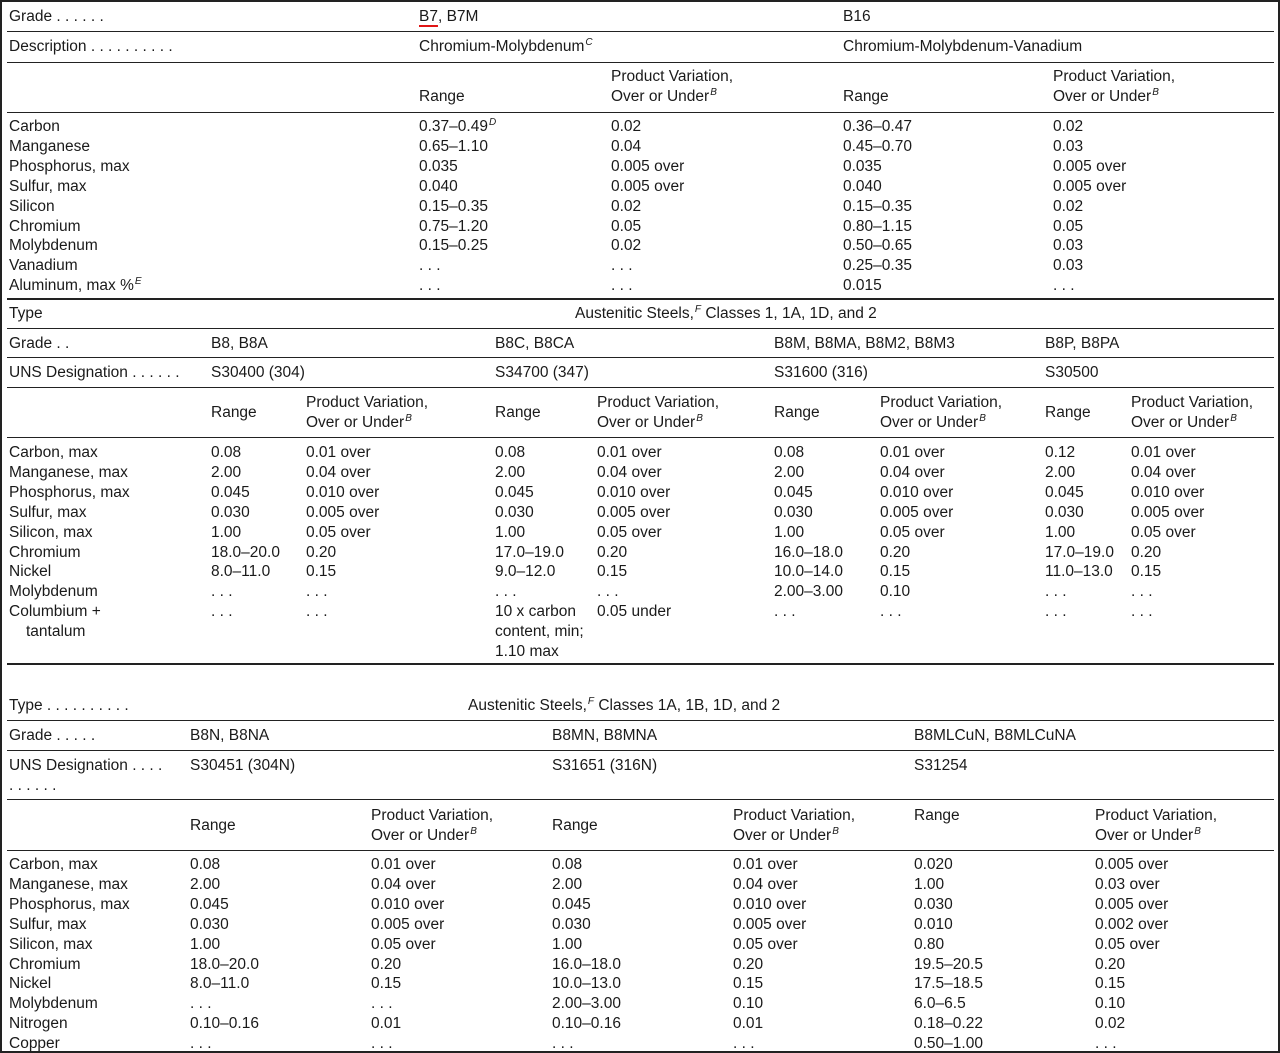 The image size is (1280, 1053). What do you see at coordinates (506, 46) in the screenshot?
I see `description-b7: Chromium-MolybdenumC` at bounding box center [506, 46].